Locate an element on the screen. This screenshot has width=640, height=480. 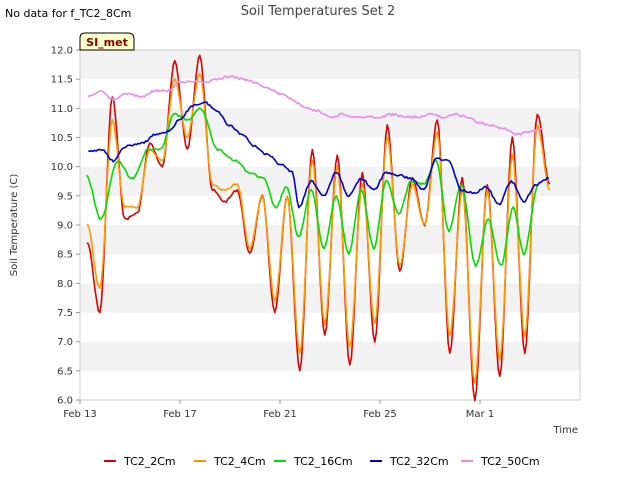
y-tick-label: 10.5 is located at coordinates (62, 138).